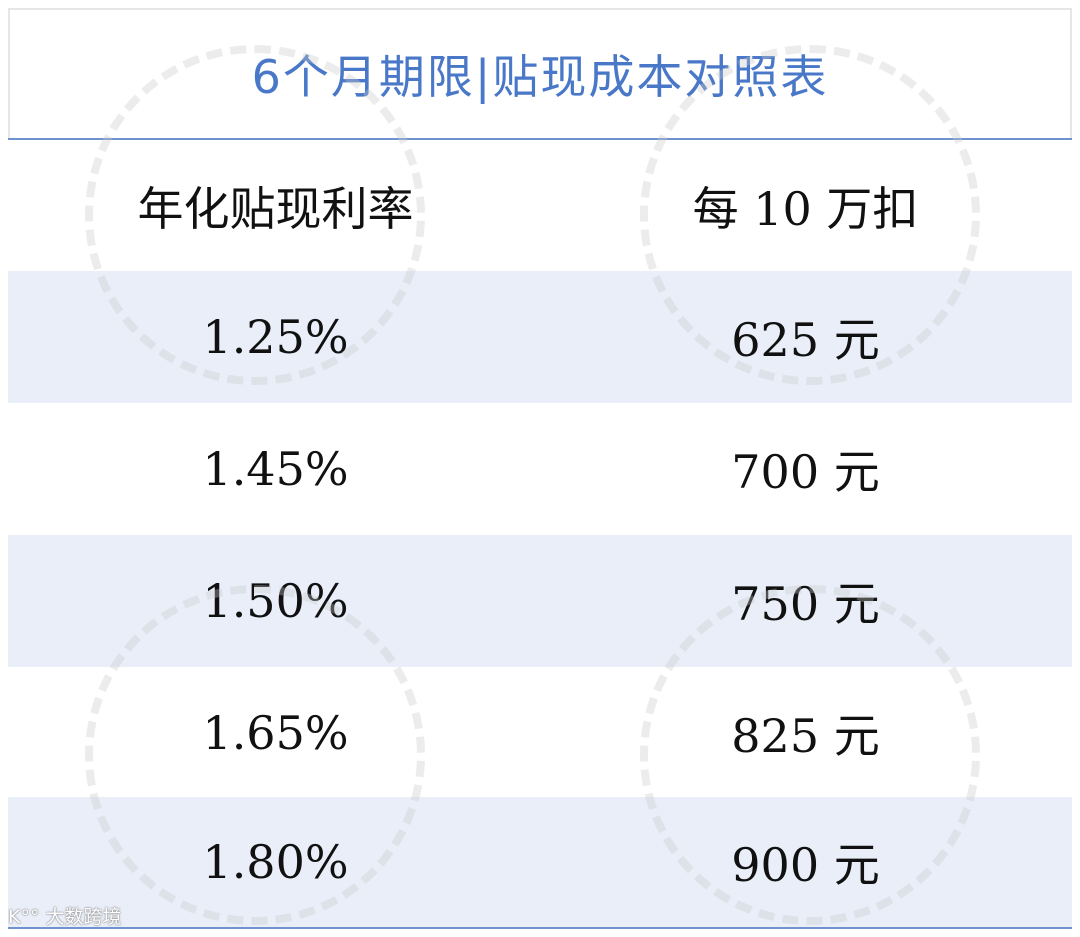  What do you see at coordinates (805, 865) in the screenshot?
I see `cost-cell: 900 元` at bounding box center [805, 865].